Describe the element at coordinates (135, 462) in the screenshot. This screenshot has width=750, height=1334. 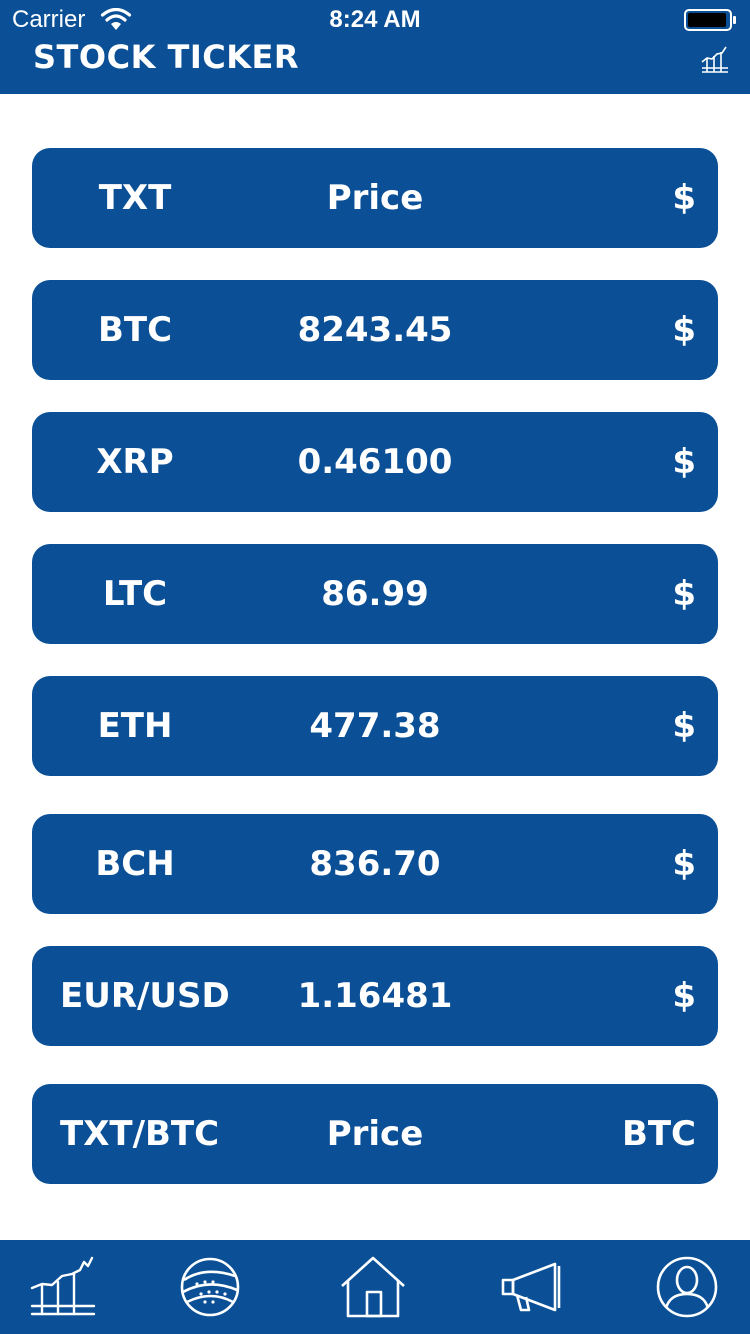
I see `ticker-symbol: XRP` at that location.